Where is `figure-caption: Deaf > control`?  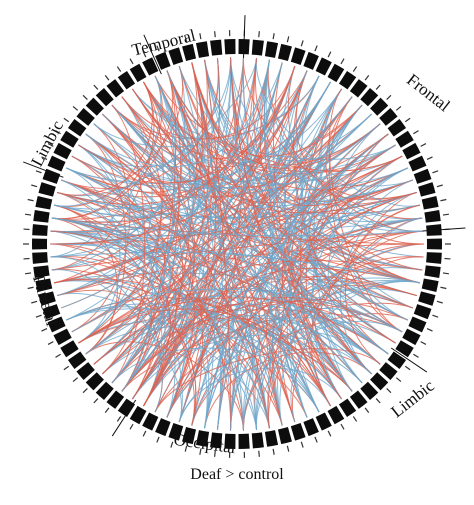 figure-caption: Deaf > control is located at coordinates (237, 474).